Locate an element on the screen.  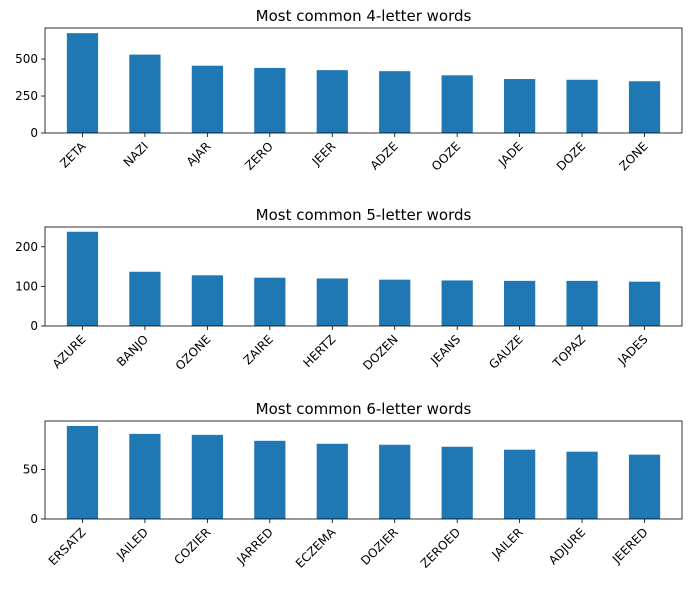
x-tick-label-jailed: JAILED is located at coordinates (132, 544).